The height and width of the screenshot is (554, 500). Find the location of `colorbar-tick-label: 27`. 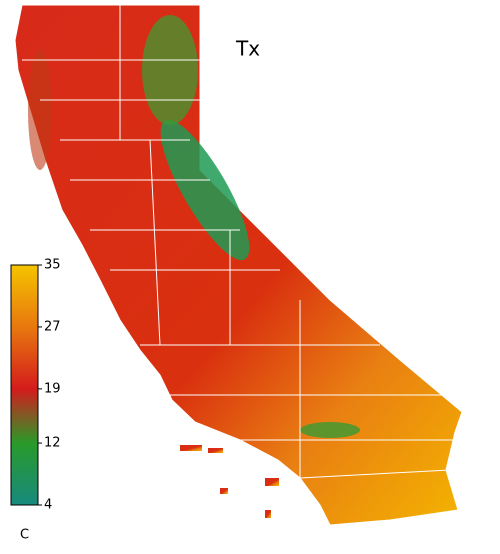

colorbar-tick-label: 27 is located at coordinates (52, 326).